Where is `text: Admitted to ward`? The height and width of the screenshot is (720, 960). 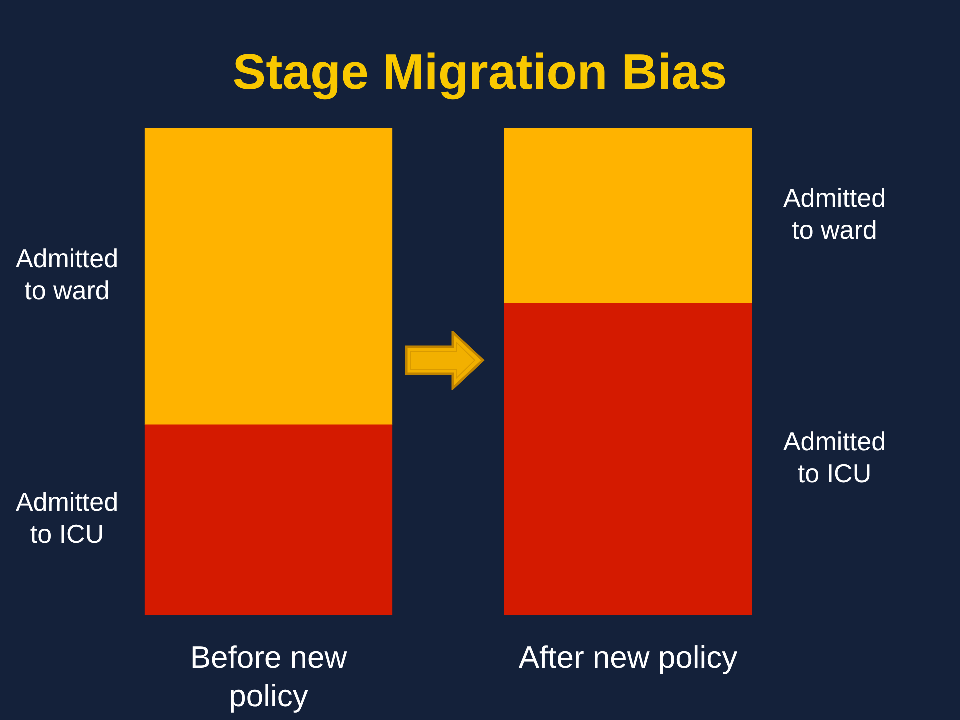
text: Admitted to ward is located at coordinates (834, 213).